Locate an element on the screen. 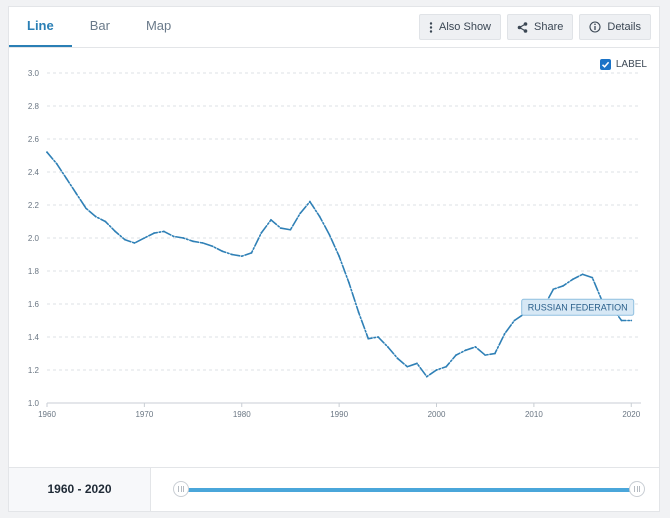  y-tick-label: 2.8 is located at coordinates (34, 106).